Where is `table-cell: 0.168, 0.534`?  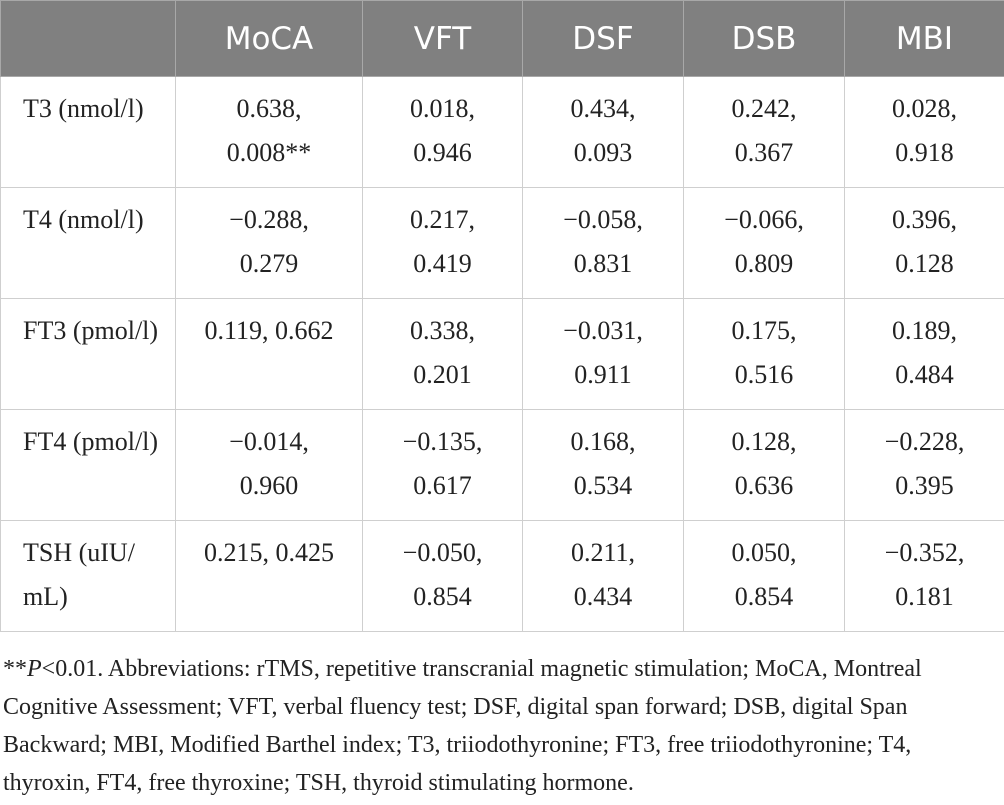 table-cell: 0.168, 0.534 is located at coordinates (603, 465).